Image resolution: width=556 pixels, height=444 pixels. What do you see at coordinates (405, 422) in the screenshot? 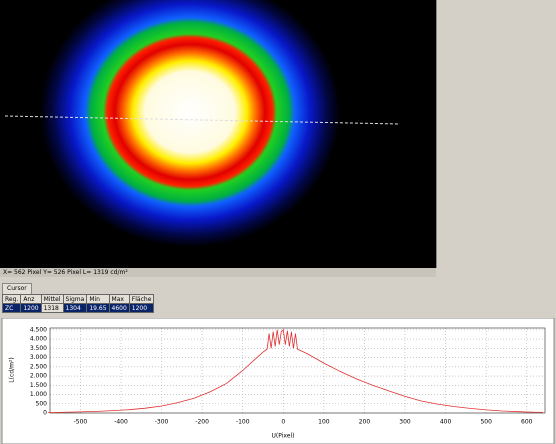
I see `x-tick-label: 300` at bounding box center [405, 422].